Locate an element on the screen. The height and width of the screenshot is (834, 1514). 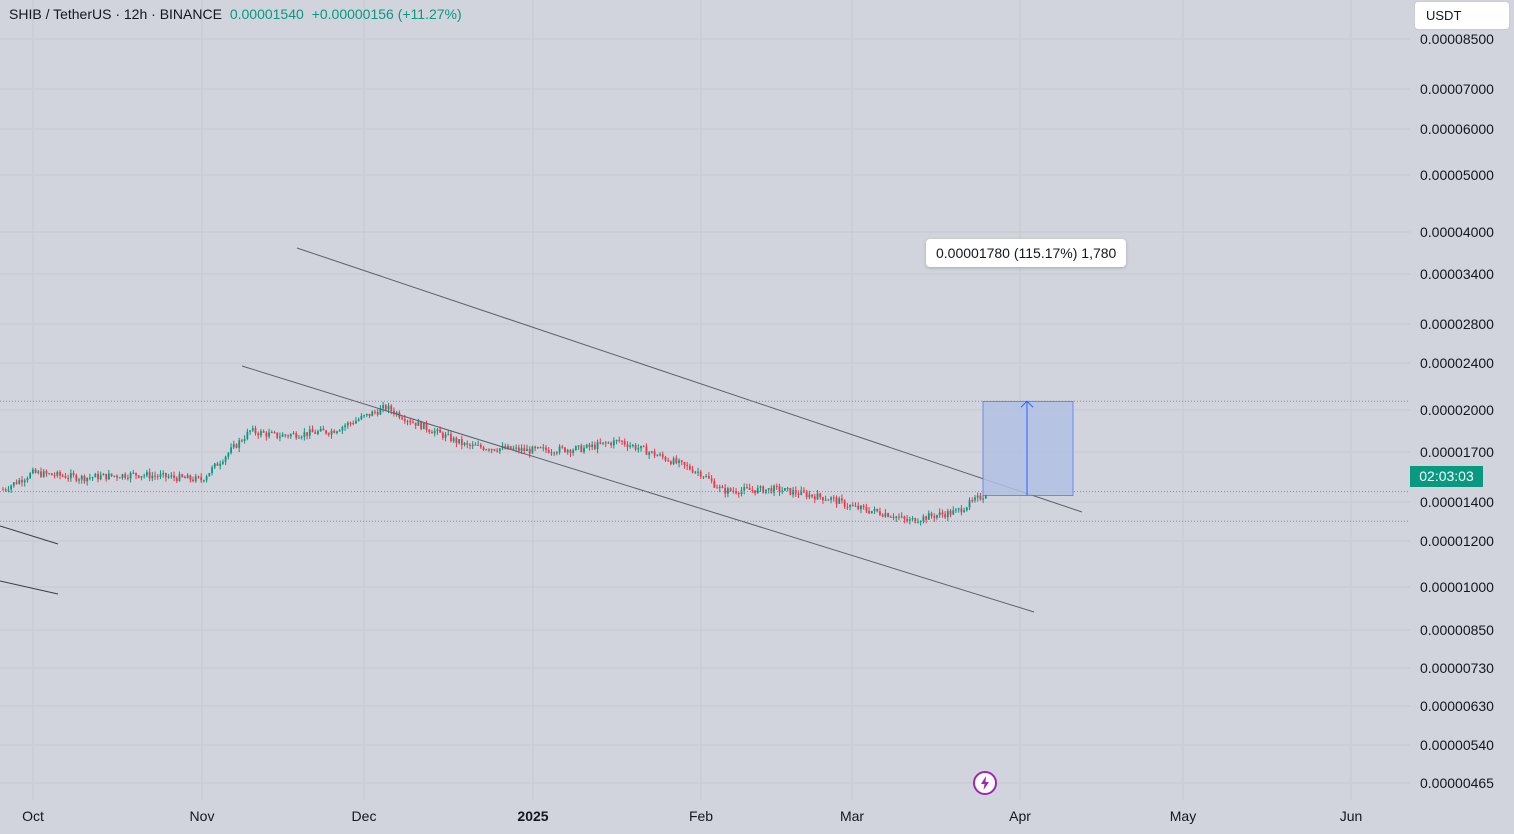
currency-selector: USDT is located at coordinates (1462, 15).